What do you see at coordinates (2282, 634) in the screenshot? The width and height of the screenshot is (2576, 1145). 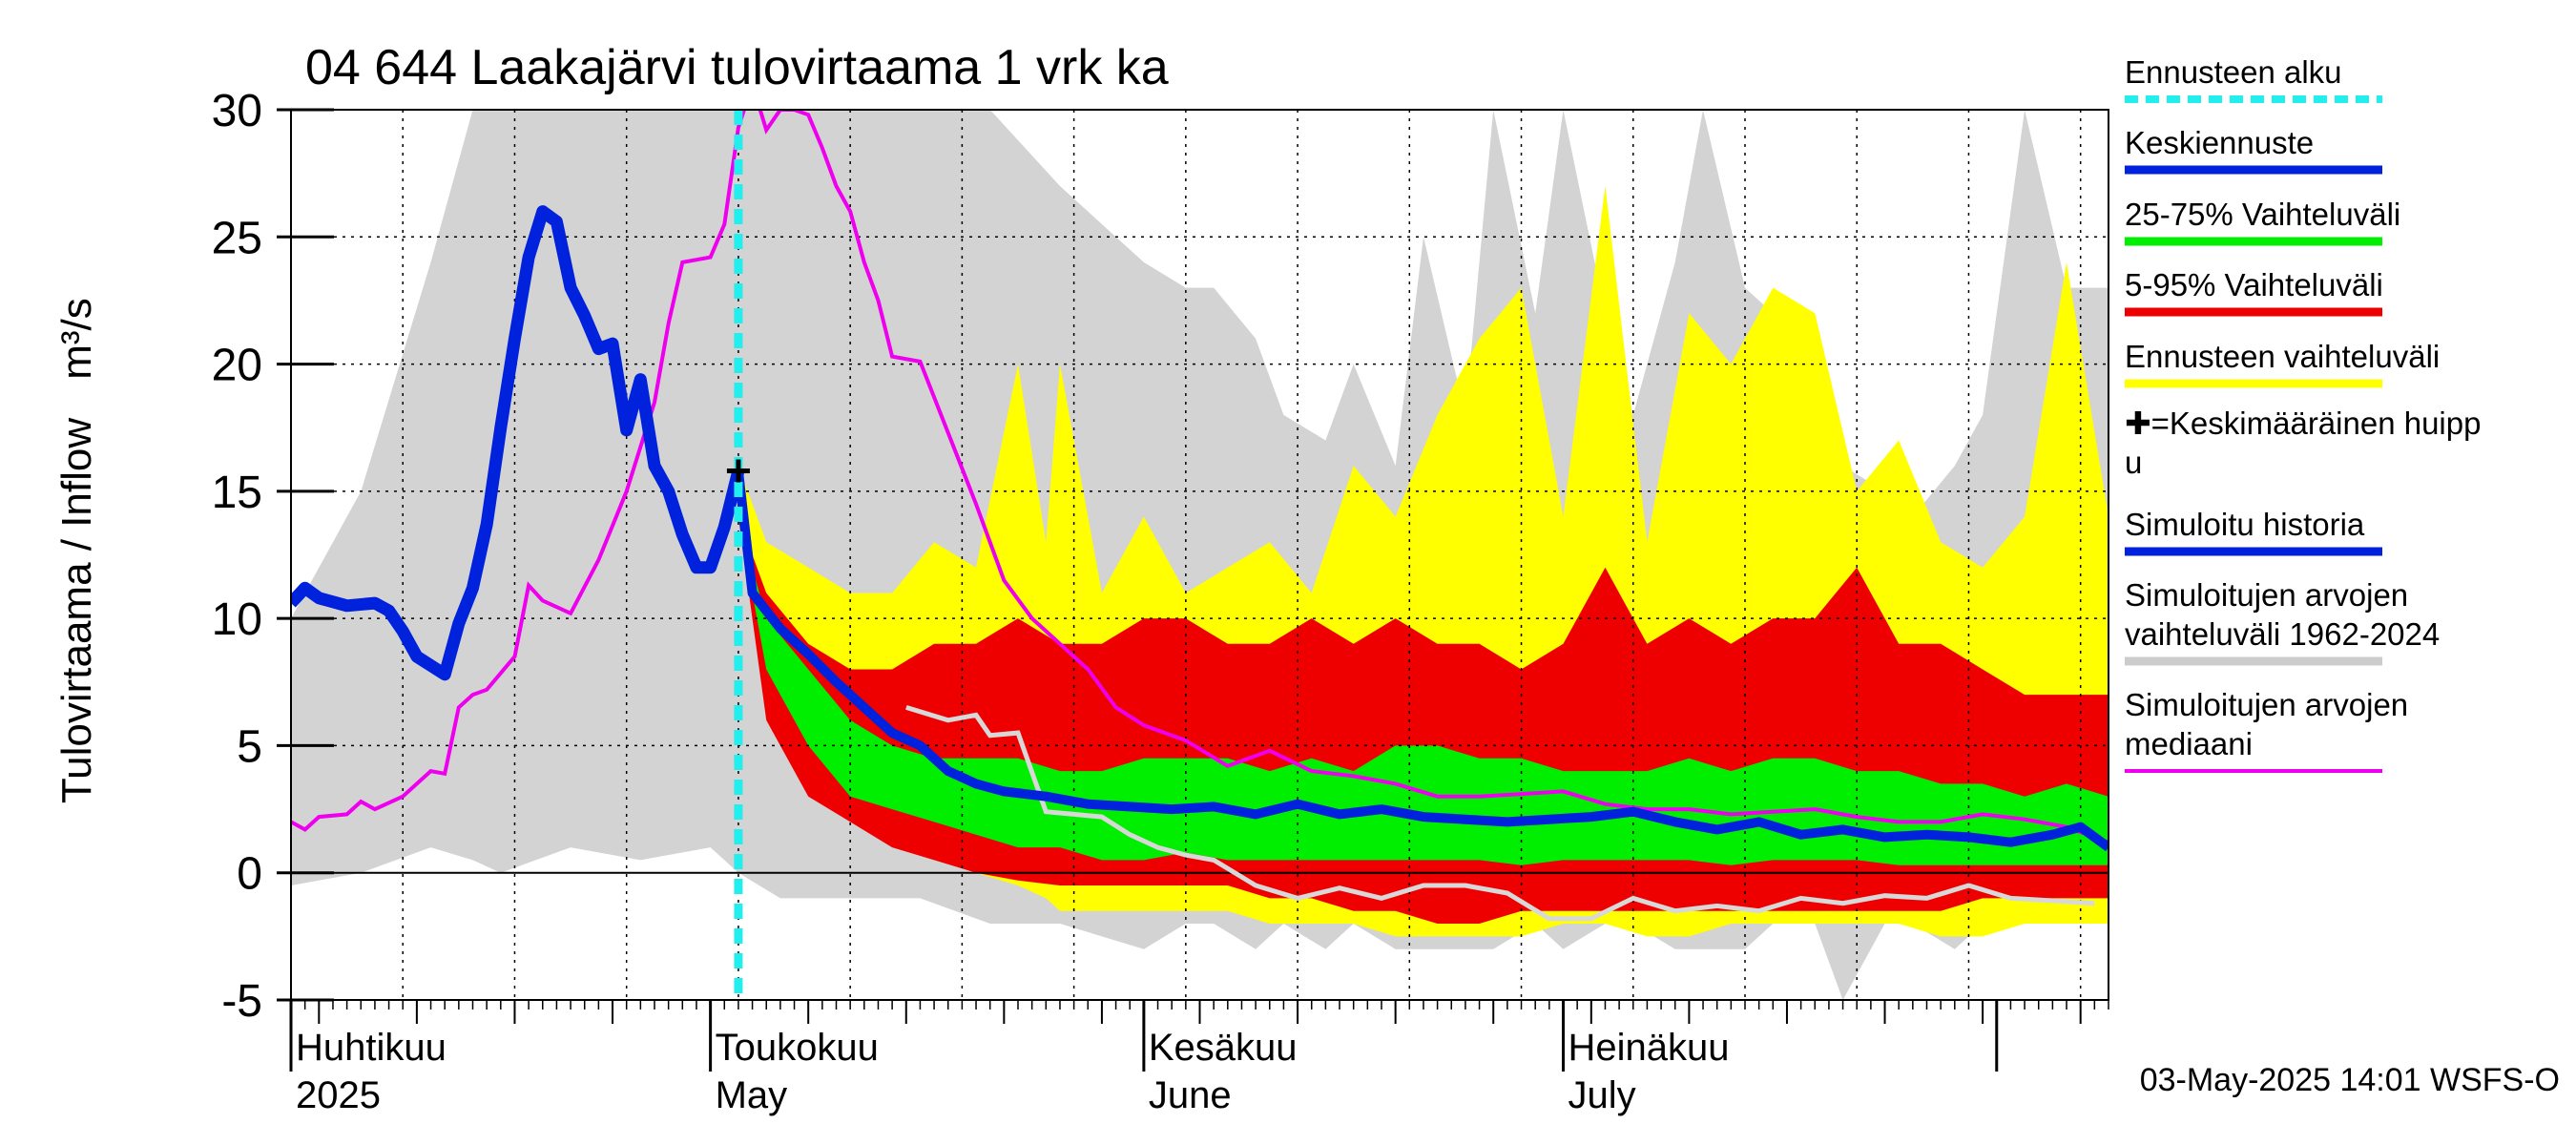 I see `legend-label-2: vaihteluväli 1962-2024` at bounding box center [2282, 634].